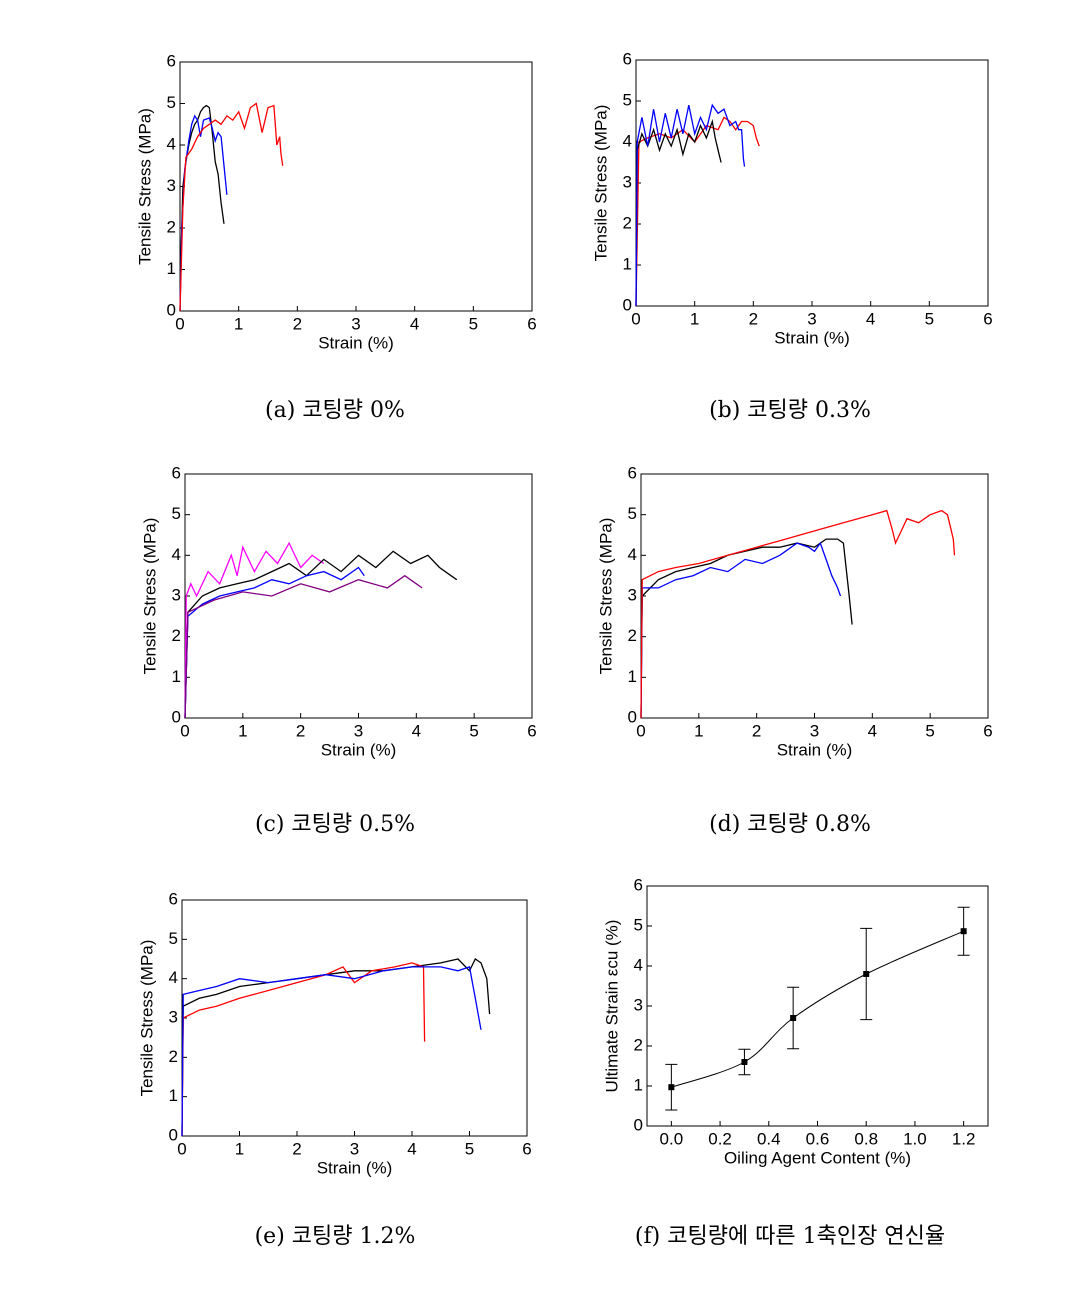  Describe the element at coordinates (769, 1138) in the screenshot. I see `x-tick-label: 0.4` at that location.